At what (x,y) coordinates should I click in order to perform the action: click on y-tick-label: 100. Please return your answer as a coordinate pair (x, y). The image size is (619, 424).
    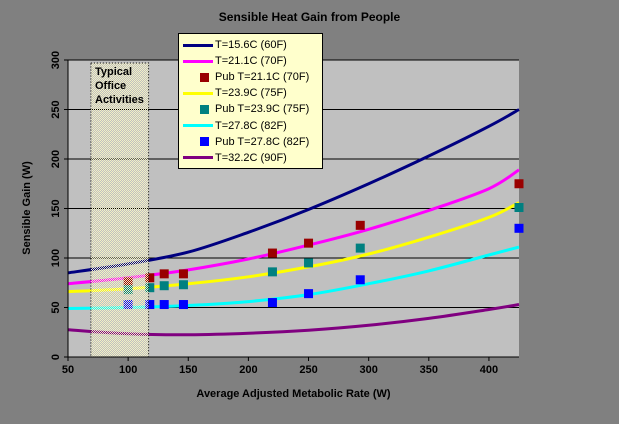
    Looking at the image, I should click on (56, 258).